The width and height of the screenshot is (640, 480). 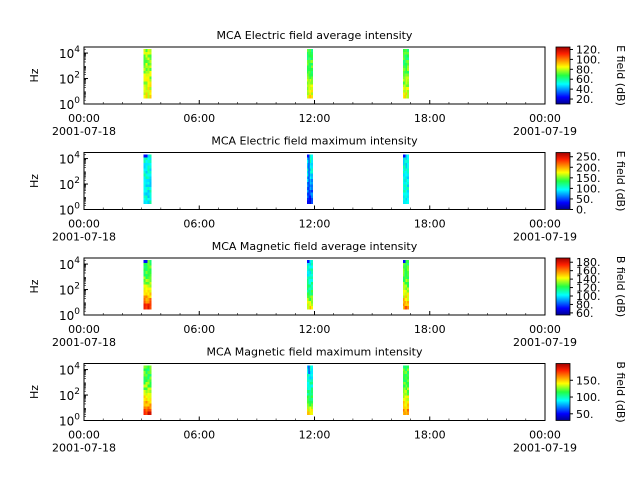 I want to click on colorbar-tick-label: 140., so click(x=588, y=279).